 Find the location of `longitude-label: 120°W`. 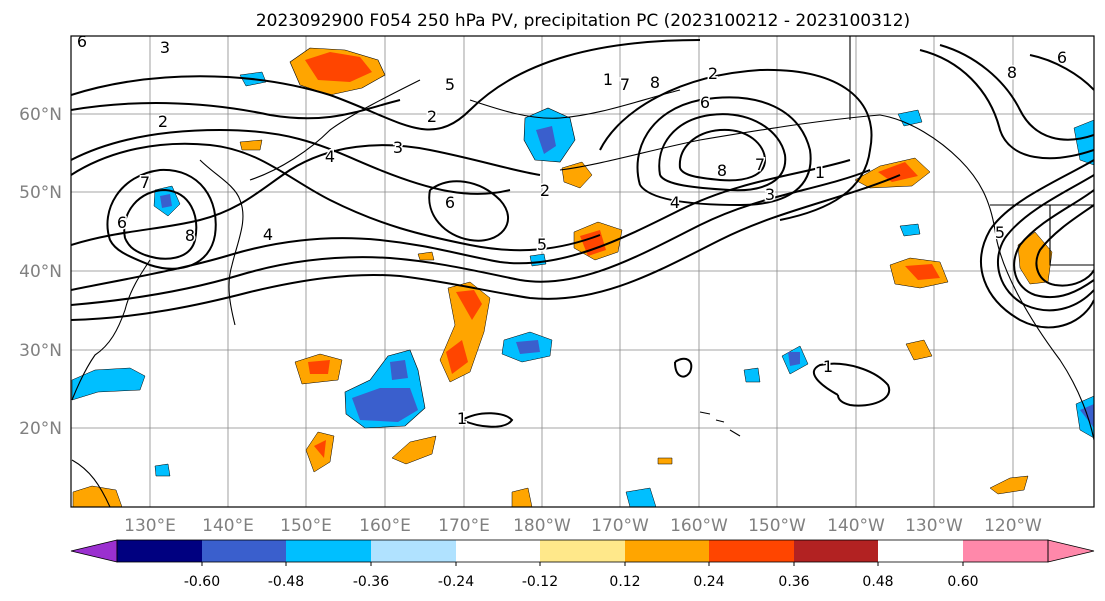

longitude-label: 120°W is located at coordinates (1013, 526).